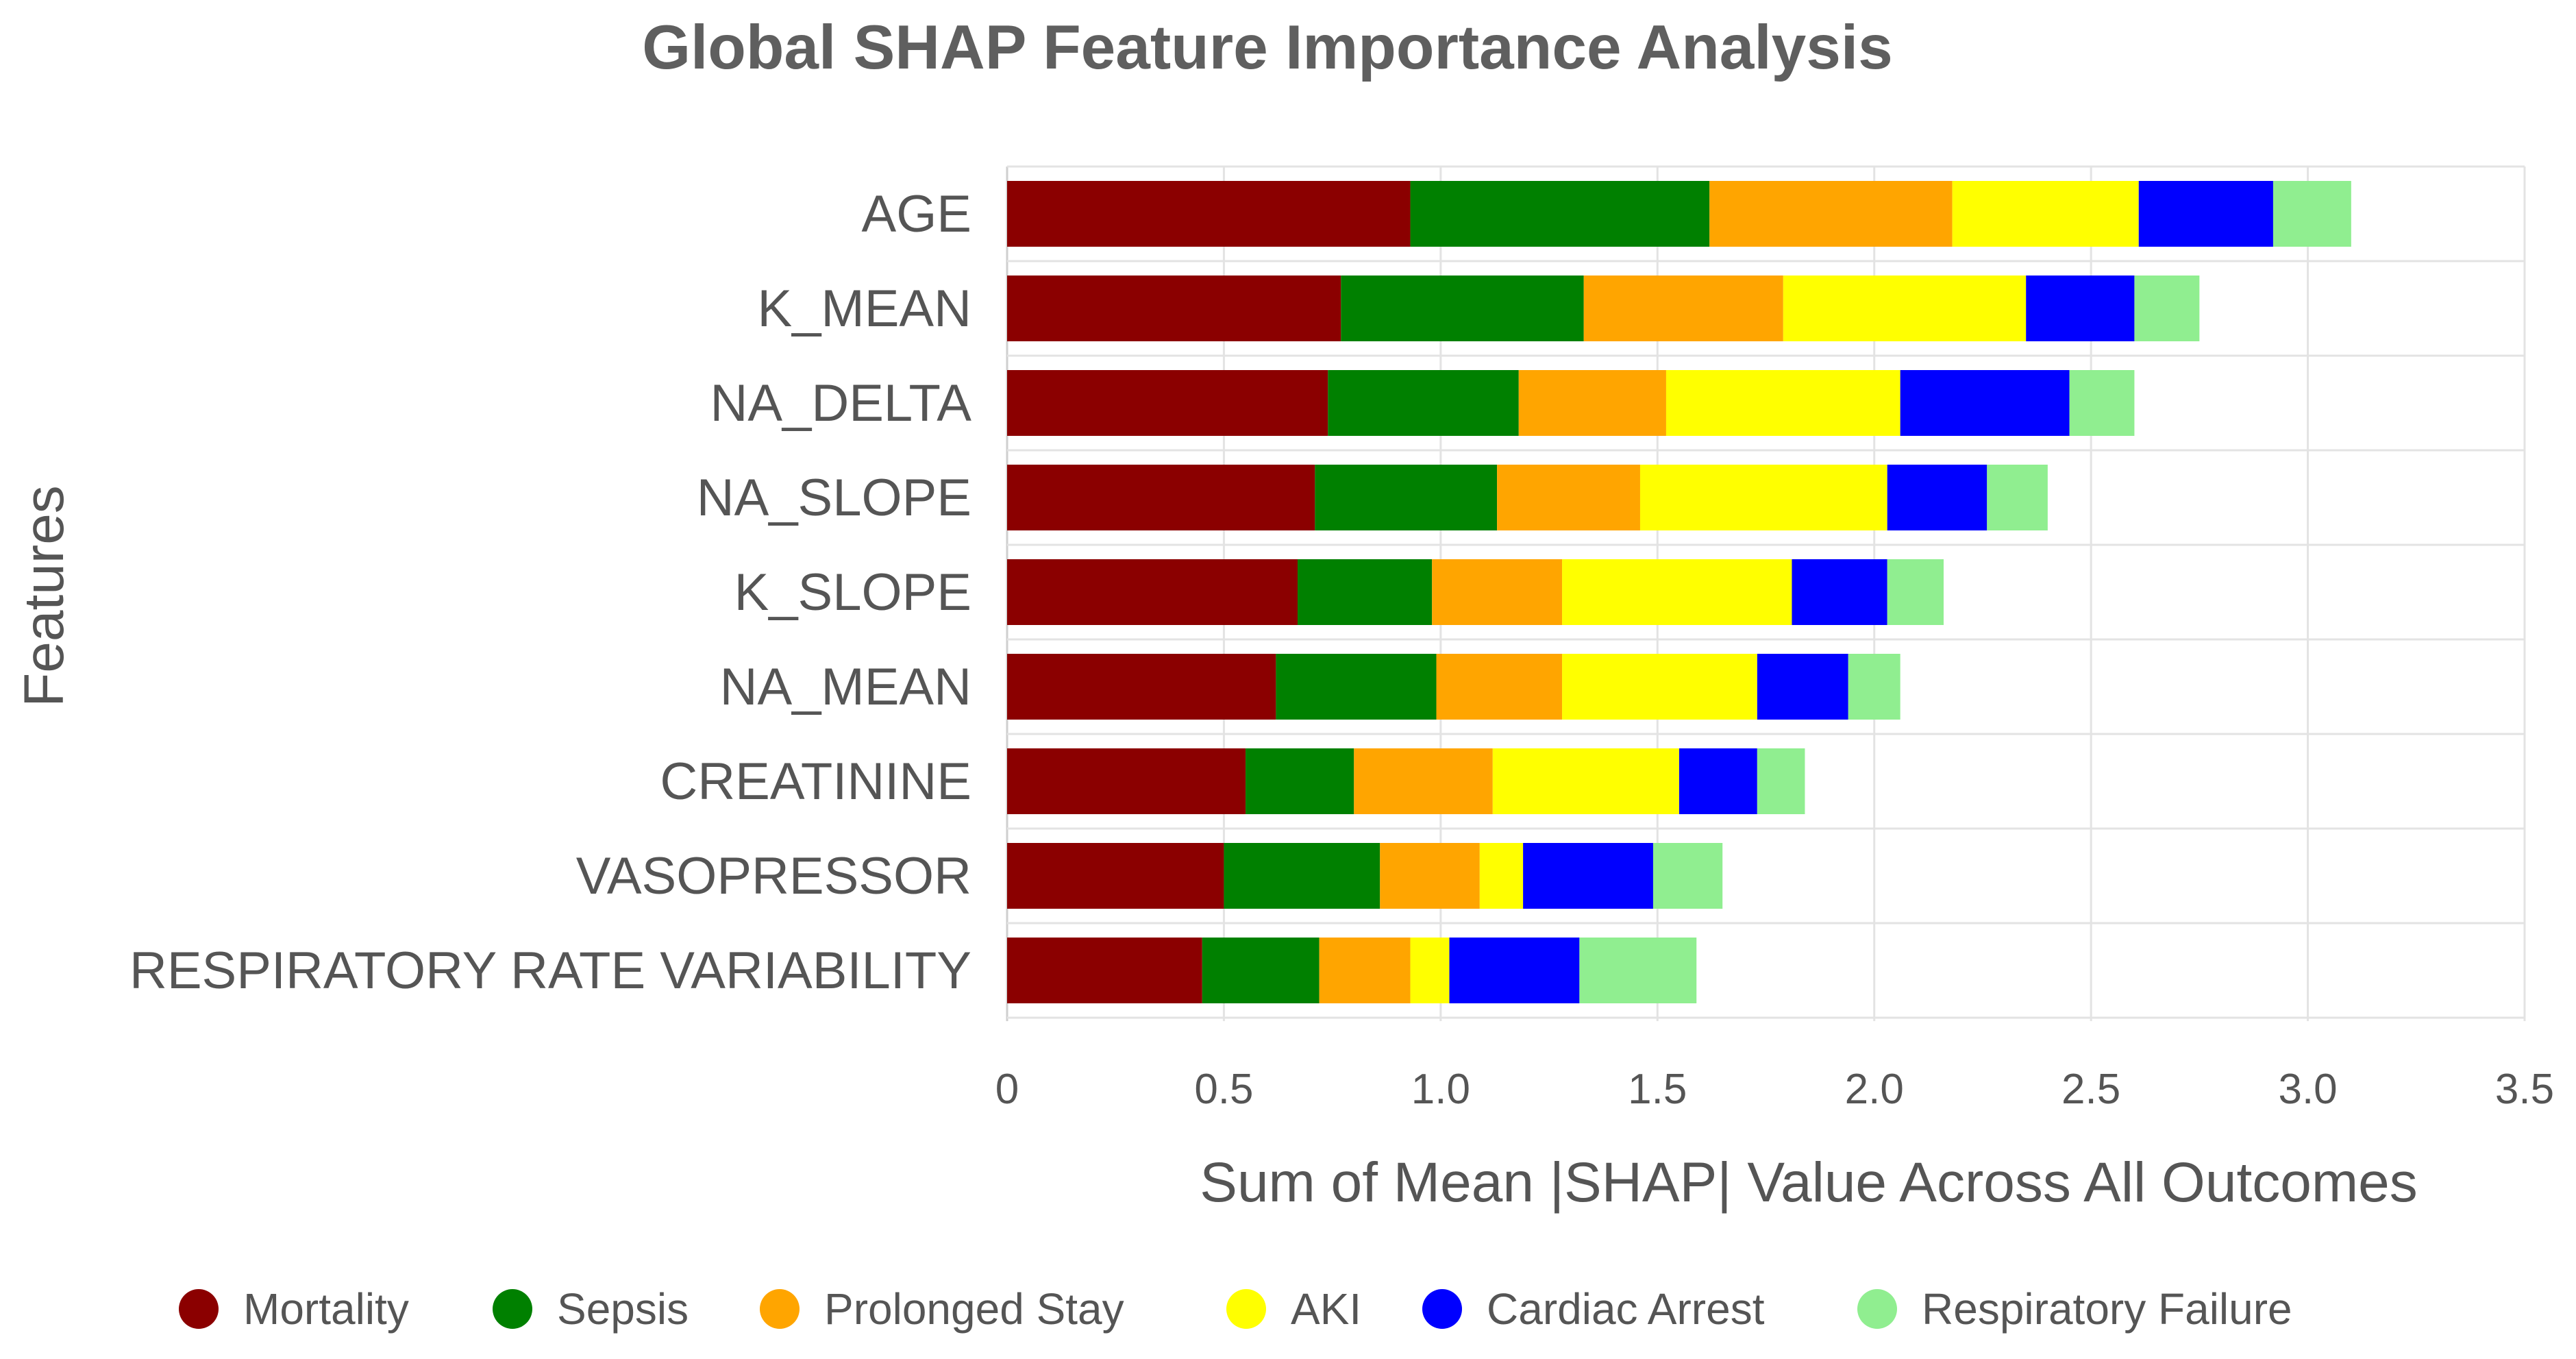 This screenshot has width=2576, height=1359. What do you see at coordinates (840, 403) in the screenshot?
I see `category-label: NA_DELTA` at bounding box center [840, 403].